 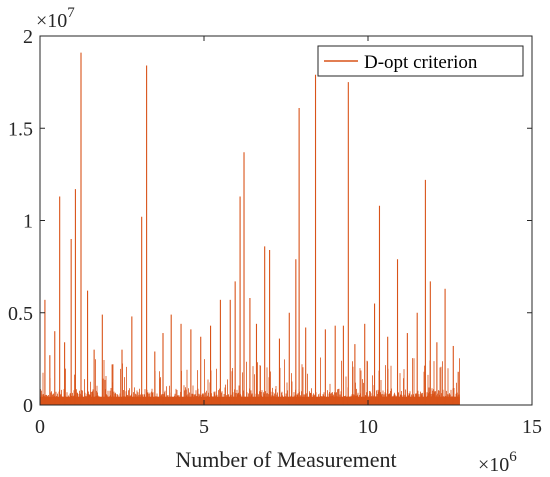 What do you see at coordinates (368, 427) in the screenshot?
I see `x-tick-label: 10` at bounding box center [368, 427].